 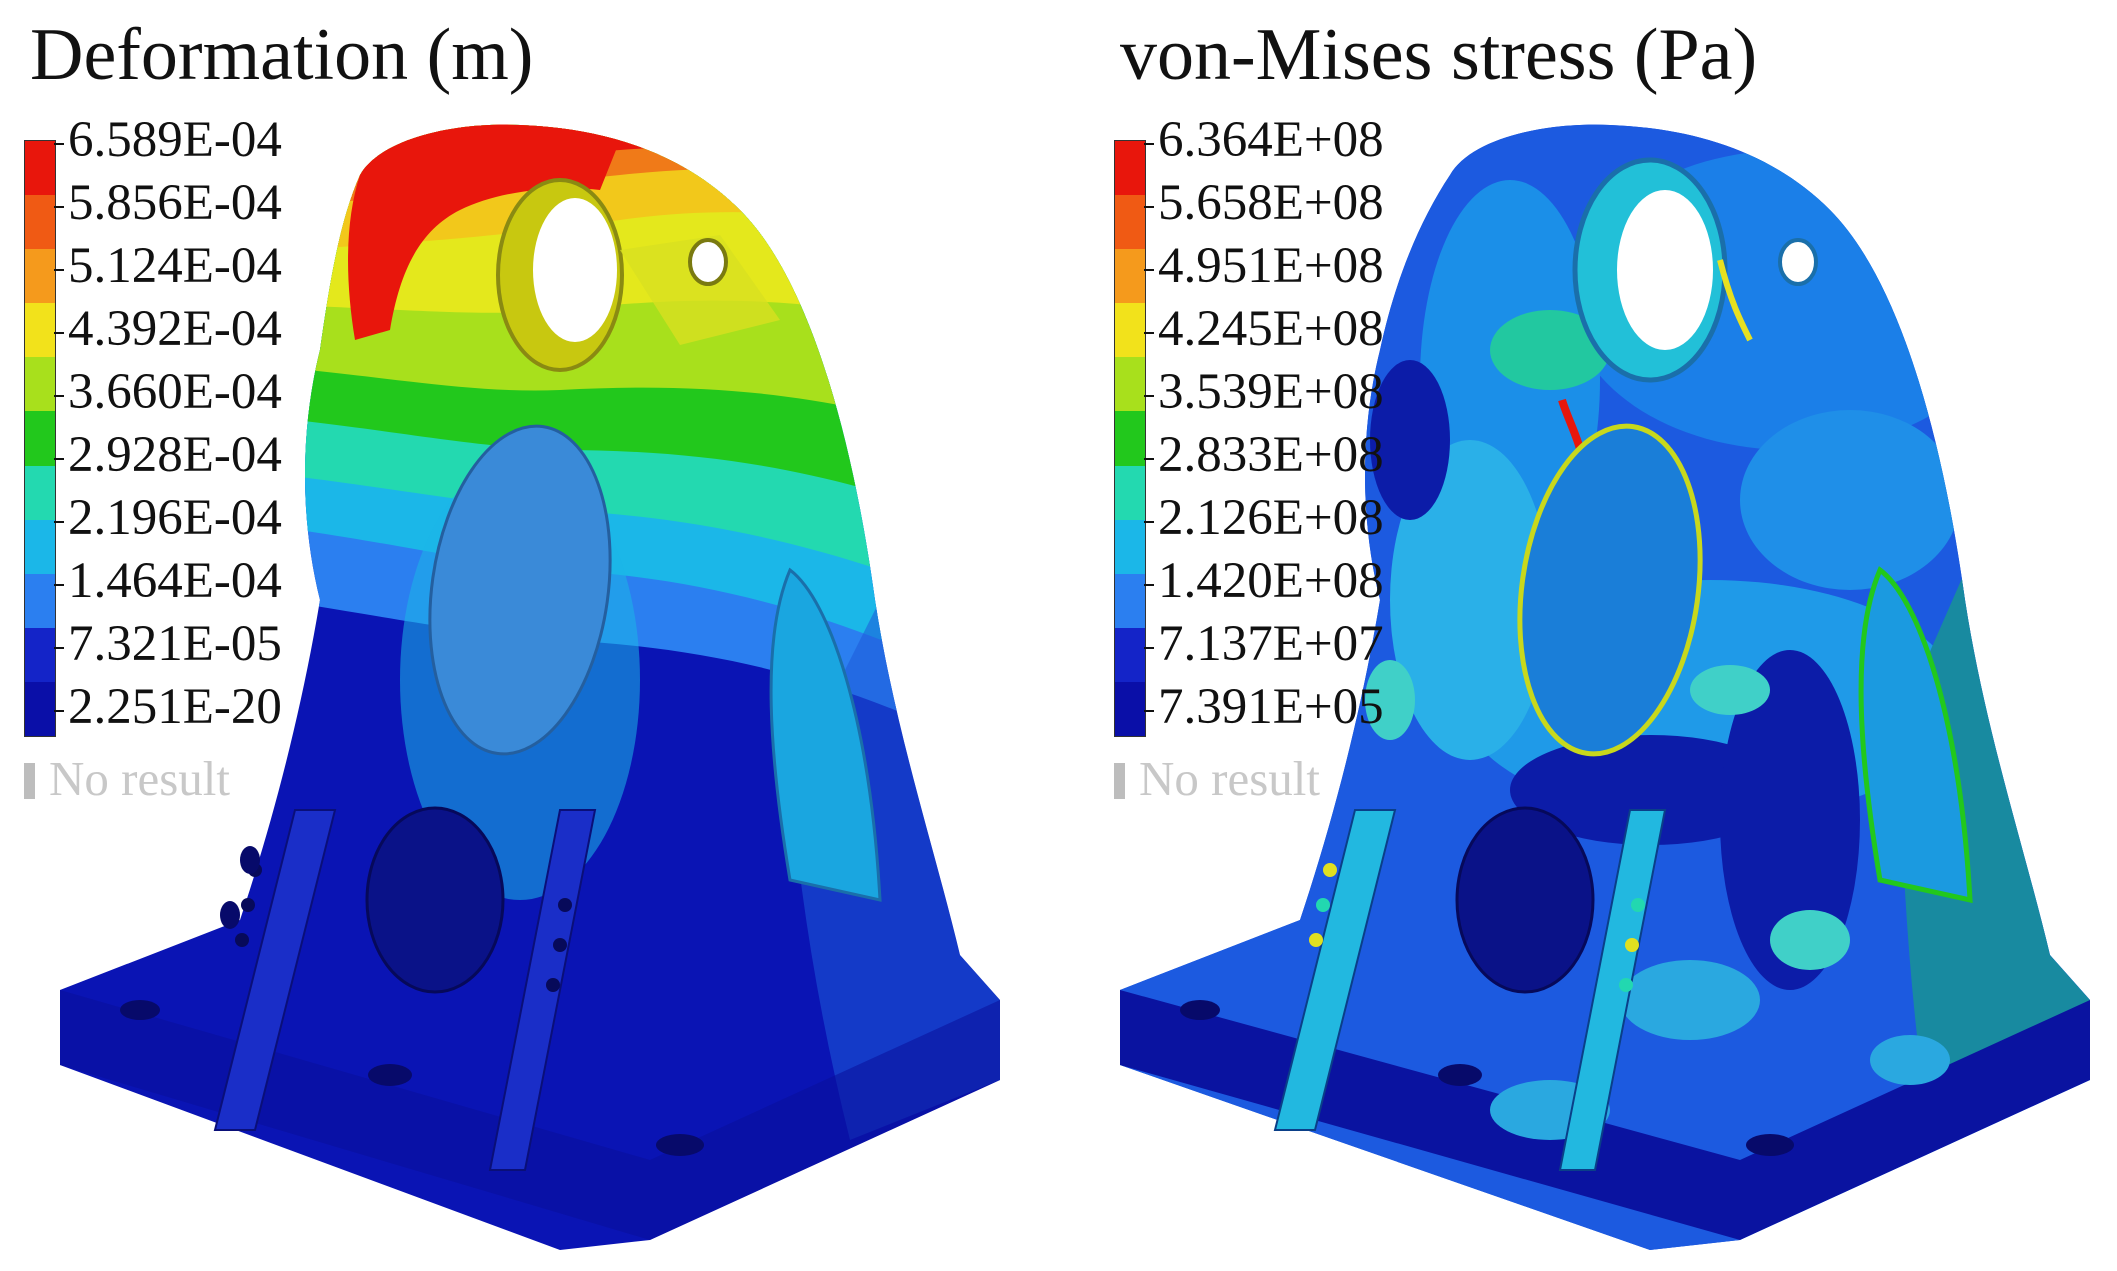 I want to click on stress-color-bar, so click(x=1130, y=438).